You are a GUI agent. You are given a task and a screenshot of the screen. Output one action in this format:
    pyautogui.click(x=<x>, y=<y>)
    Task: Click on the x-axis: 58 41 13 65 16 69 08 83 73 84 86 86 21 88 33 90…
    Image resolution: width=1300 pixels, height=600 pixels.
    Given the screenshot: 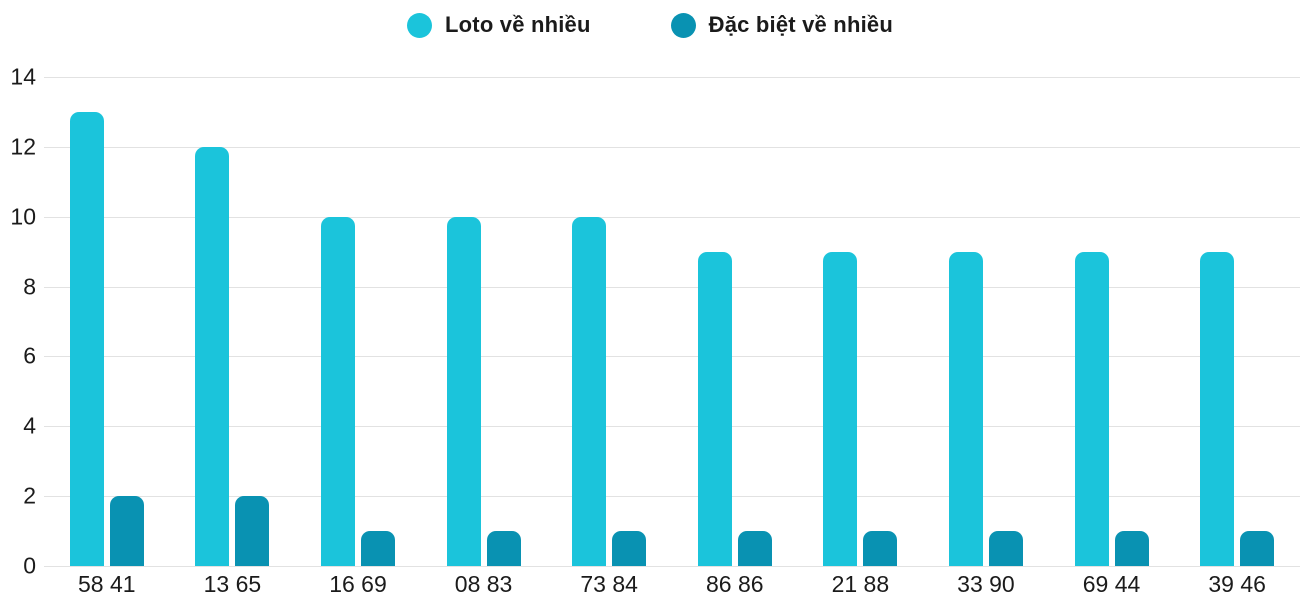 What is the action you would take?
    pyautogui.click(x=672, y=584)
    